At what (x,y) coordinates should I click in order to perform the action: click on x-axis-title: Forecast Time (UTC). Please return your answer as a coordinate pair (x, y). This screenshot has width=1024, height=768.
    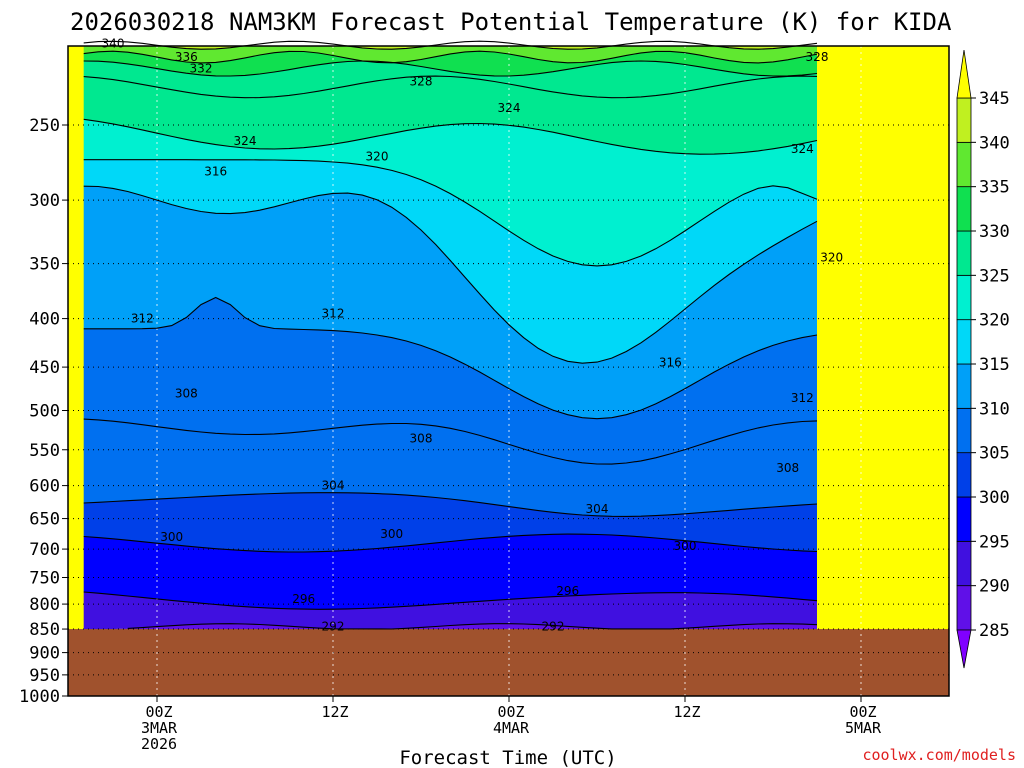
    Looking at the image, I should click on (507, 757).